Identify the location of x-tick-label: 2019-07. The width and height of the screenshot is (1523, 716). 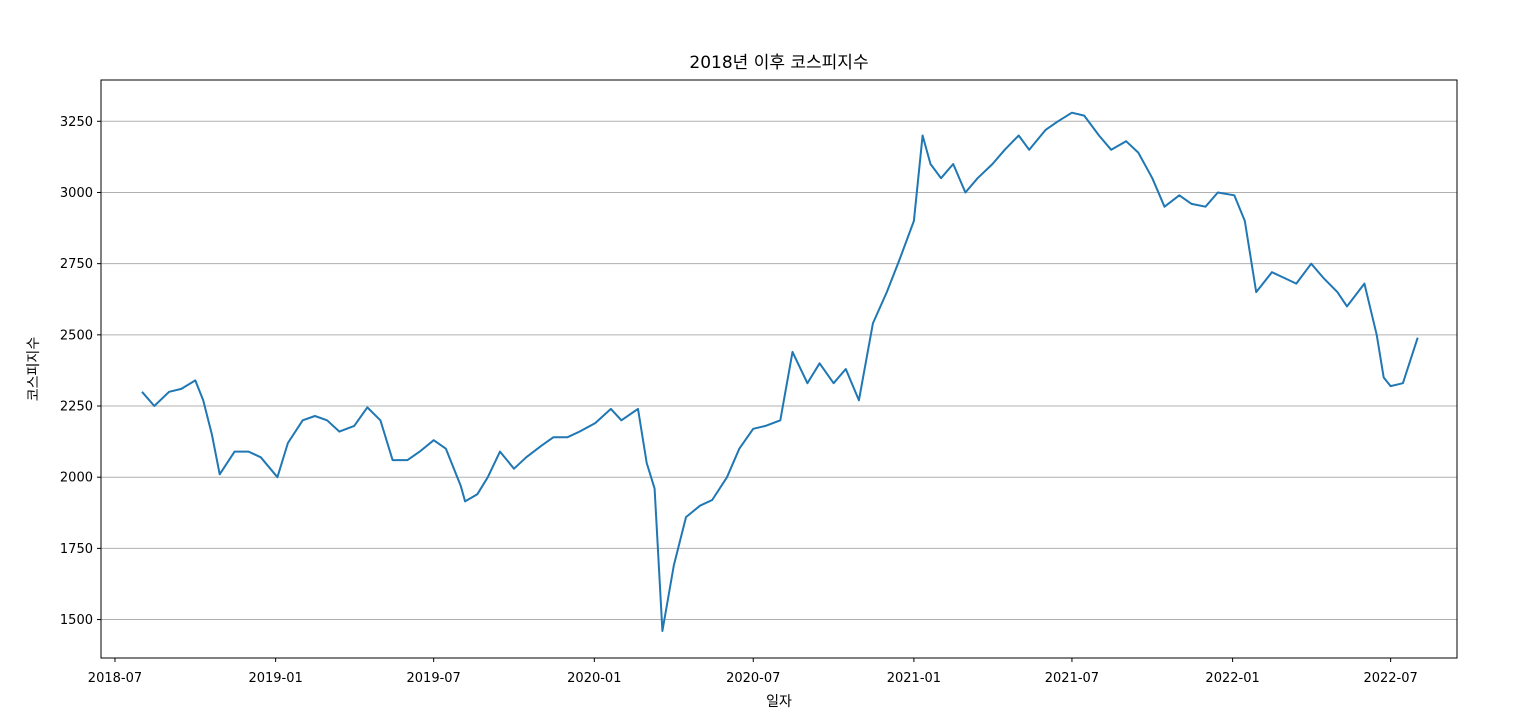
(434, 678).